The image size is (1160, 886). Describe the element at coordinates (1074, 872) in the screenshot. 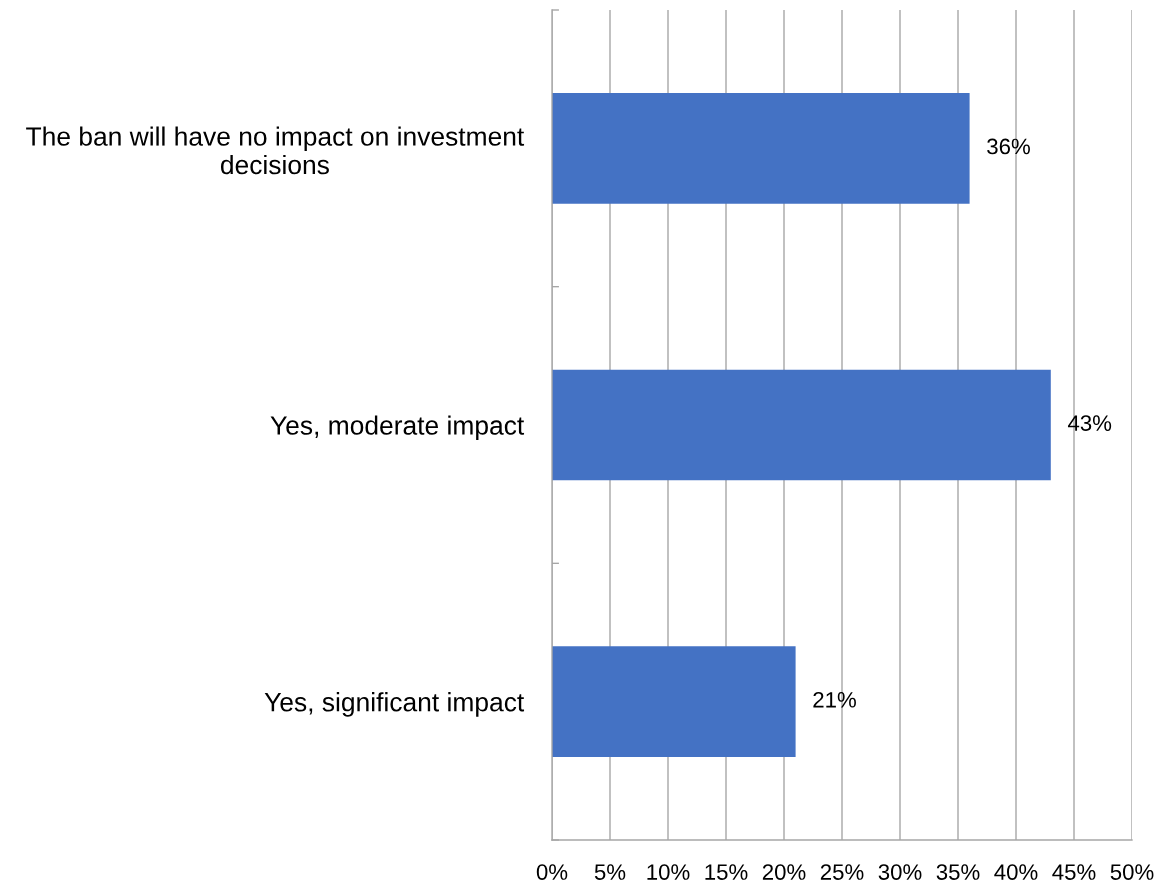

I see `x-tick-label: 45%` at that location.